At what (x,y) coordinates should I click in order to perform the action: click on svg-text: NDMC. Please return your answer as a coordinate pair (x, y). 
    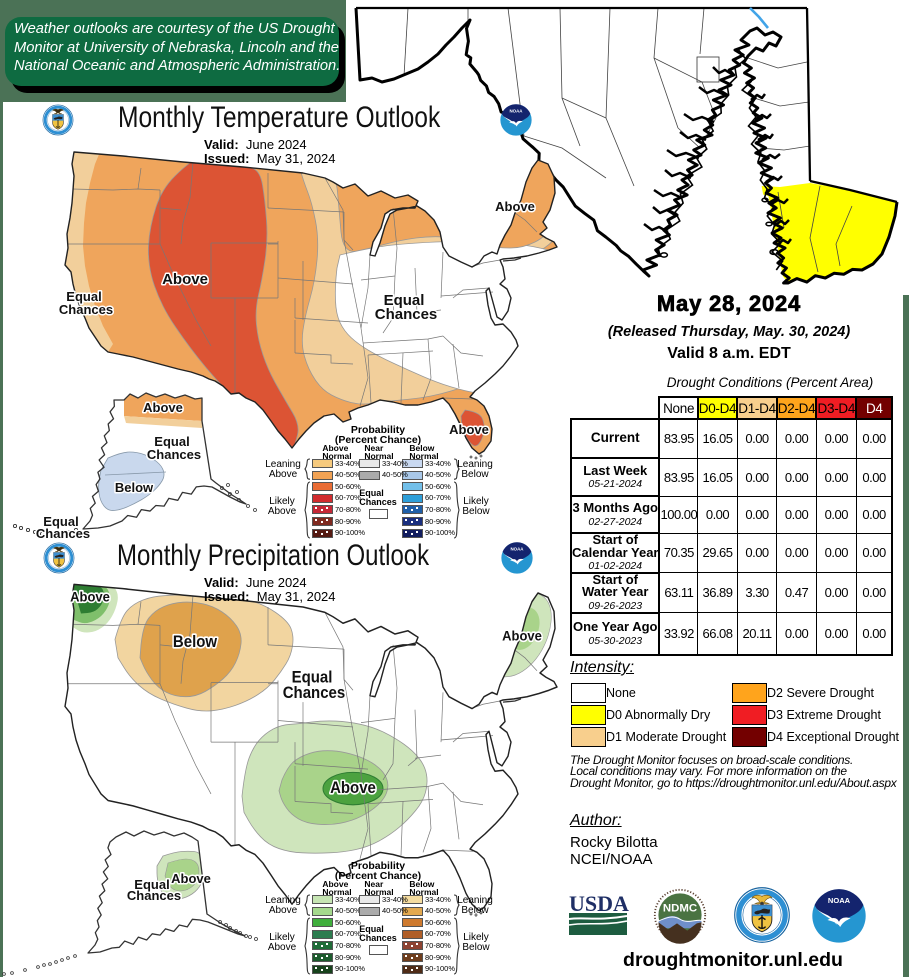
    Looking at the image, I should click on (680, 908).